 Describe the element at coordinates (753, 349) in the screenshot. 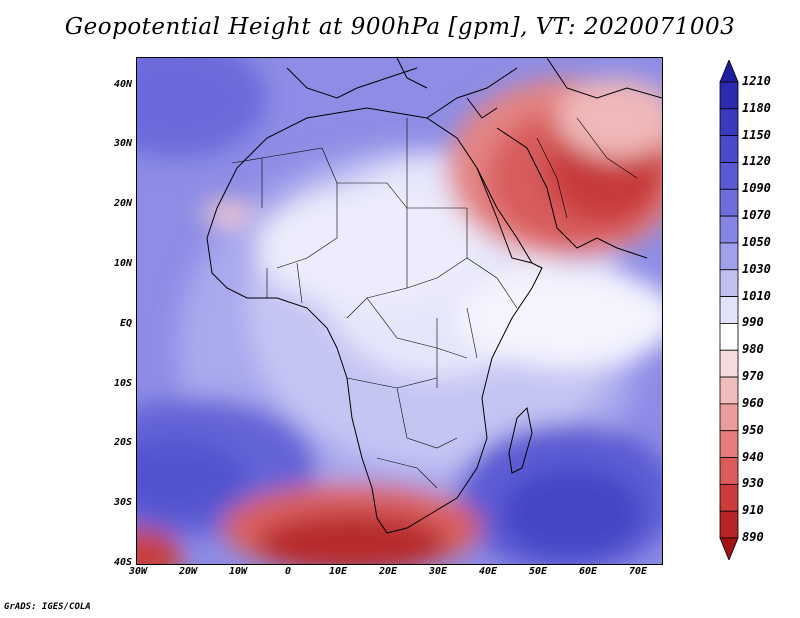

I see `colorbar-level-label: 980` at that location.